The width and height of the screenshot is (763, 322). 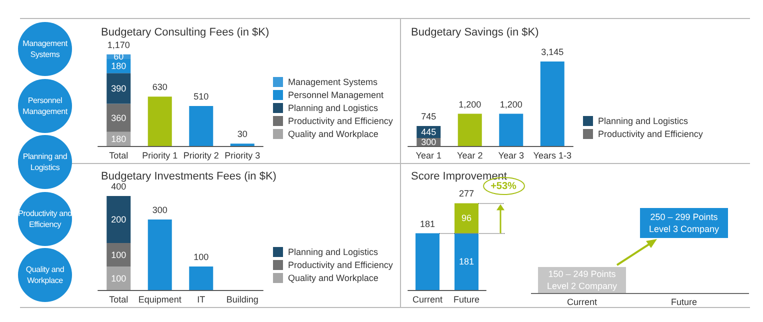 What do you see at coordinates (118, 187) in the screenshot?
I see `total-label: 400` at bounding box center [118, 187].